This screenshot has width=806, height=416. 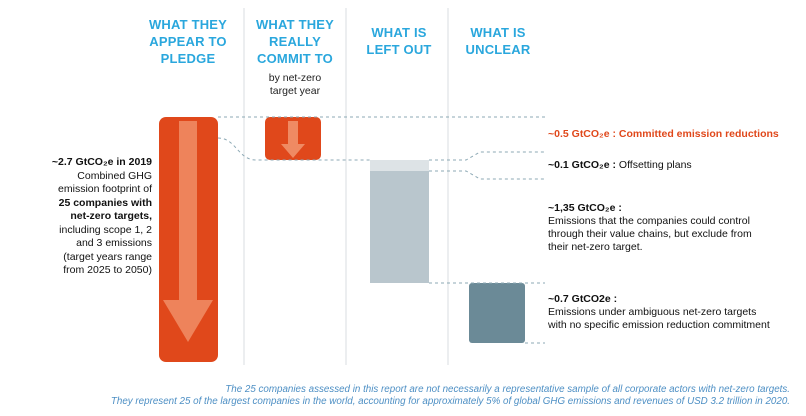 What do you see at coordinates (399, 165) in the screenshot?
I see `bar-offsetting` at bounding box center [399, 165].